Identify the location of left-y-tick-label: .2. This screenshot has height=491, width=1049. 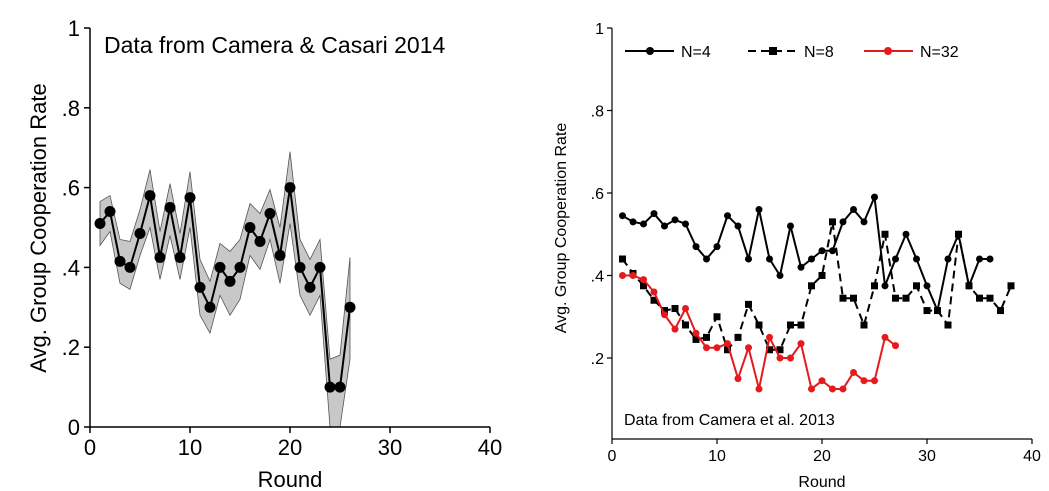
(71, 347).